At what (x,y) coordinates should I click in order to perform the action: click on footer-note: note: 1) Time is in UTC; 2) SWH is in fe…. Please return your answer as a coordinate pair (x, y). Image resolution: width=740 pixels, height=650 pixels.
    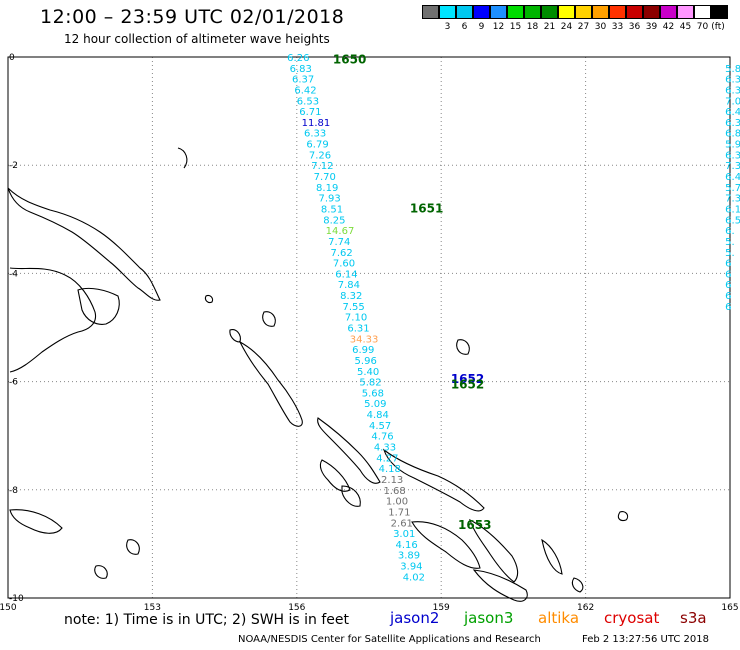
    Looking at the image, I should click on (207, 620).